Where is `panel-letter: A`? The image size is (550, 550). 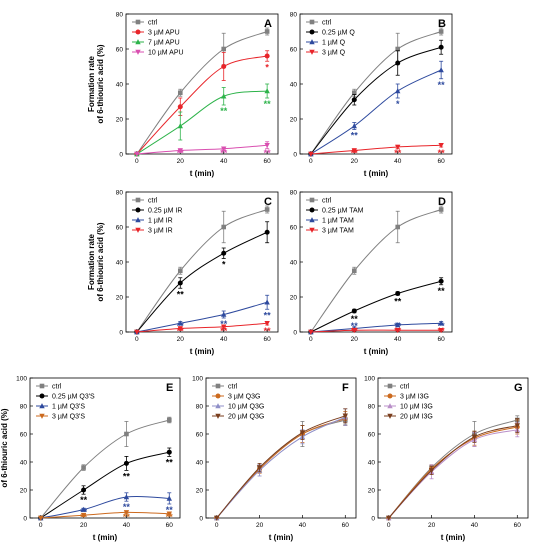
panel-letter: A is located at coordinates (268, 24).